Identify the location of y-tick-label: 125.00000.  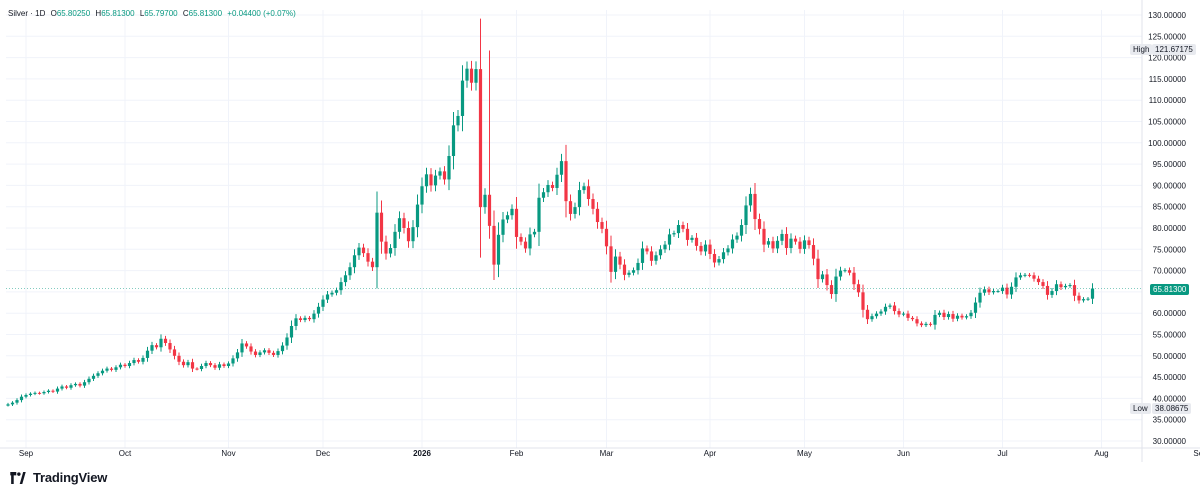
(1167, 36).